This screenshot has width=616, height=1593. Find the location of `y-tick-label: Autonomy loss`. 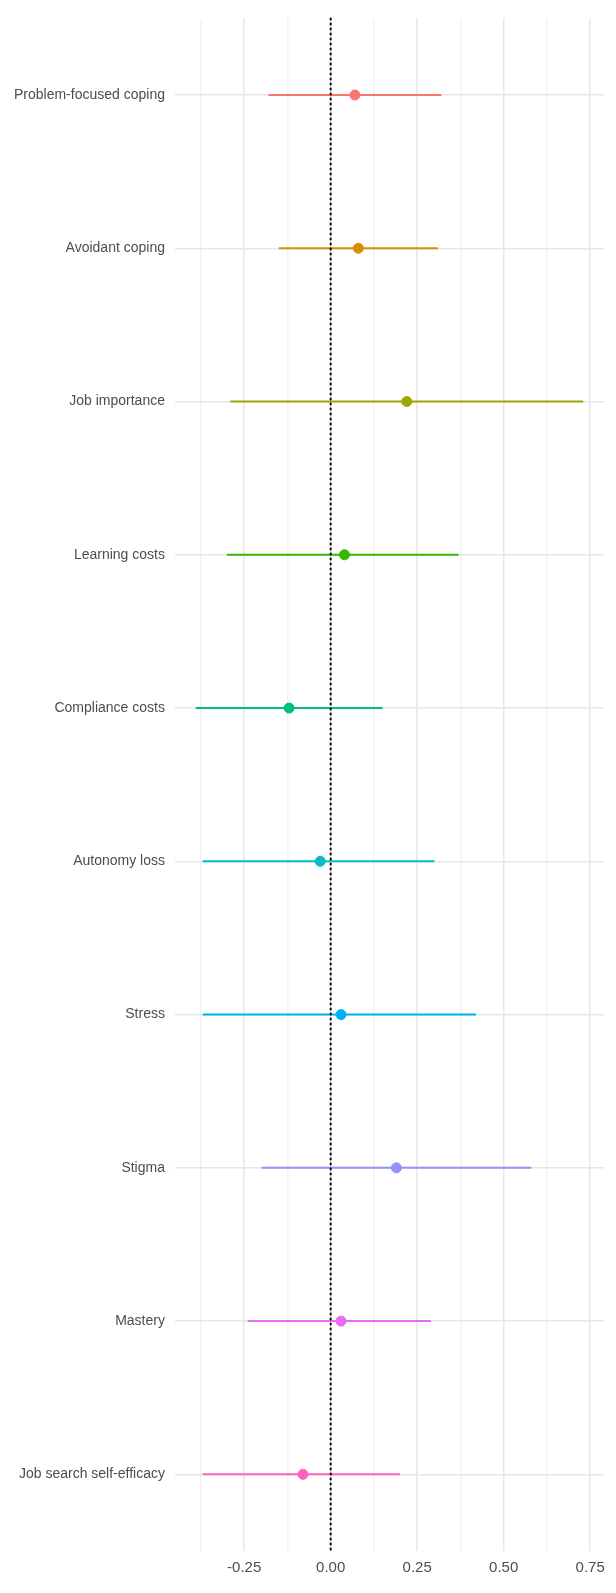

y-tick-label: Autonomy loss is located at coordinates (119, 860).